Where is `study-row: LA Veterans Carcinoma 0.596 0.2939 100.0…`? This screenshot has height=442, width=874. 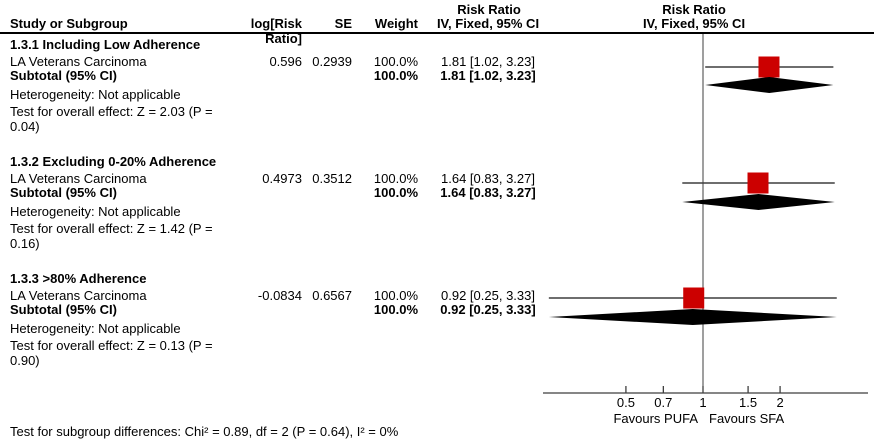
study-row: LA Veterans Carcinoma 0.596 0.2939 100.0… is located at coordinates (437, 61).